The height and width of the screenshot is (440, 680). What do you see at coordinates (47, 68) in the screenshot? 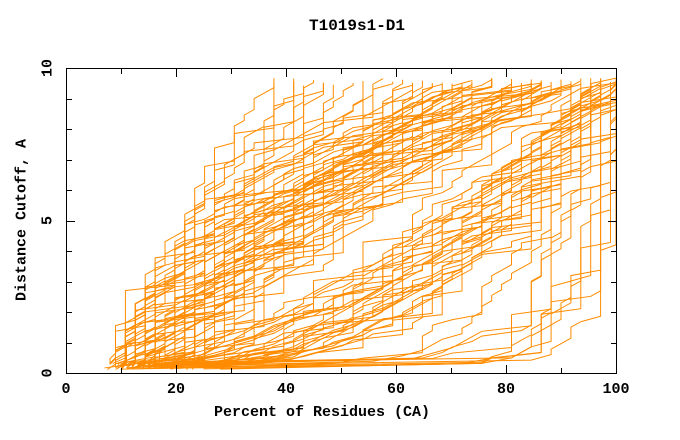
I see `y-tick-label: 10` at bounding box center [47, 68].